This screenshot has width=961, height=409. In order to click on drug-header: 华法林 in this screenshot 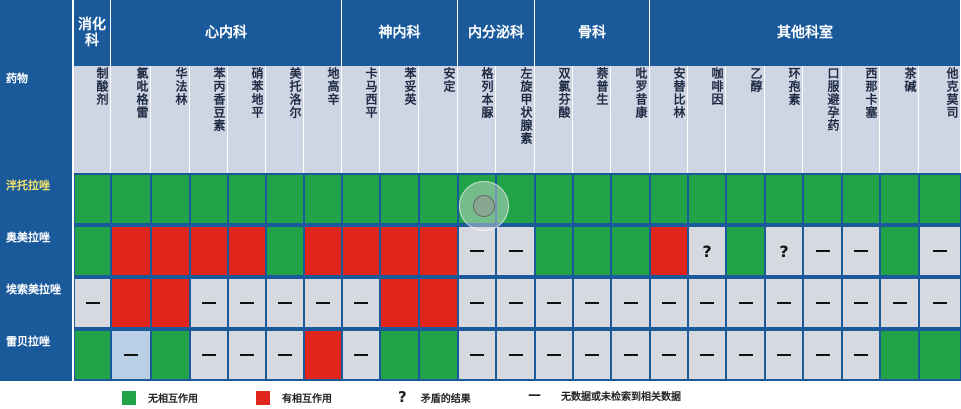, I will do `click(170, 119)`.